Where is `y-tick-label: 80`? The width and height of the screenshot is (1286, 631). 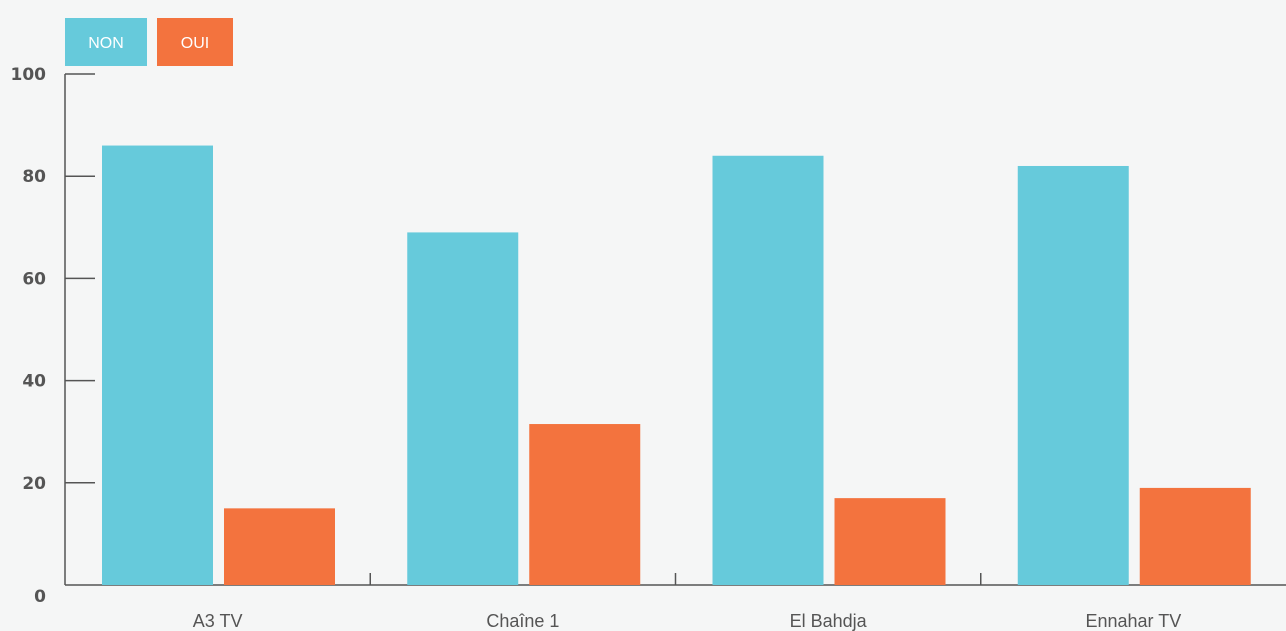
y-tick-label: 80 is located at coordinates (34, 177).